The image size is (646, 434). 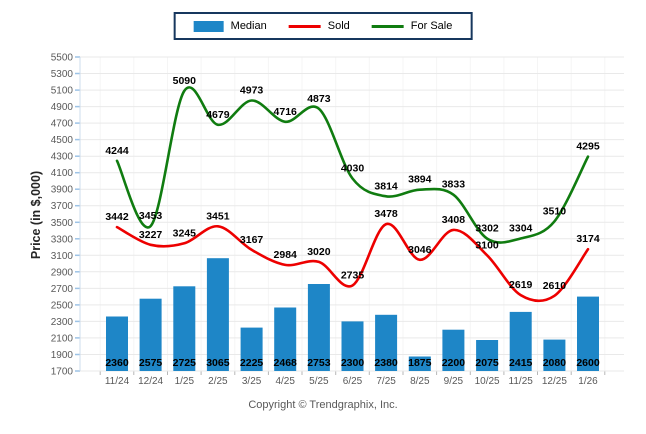 What do you see at coordinates (286, 255) in the screenshot?
I see `line-value-label: 2984` at bounding box center [286, 255].